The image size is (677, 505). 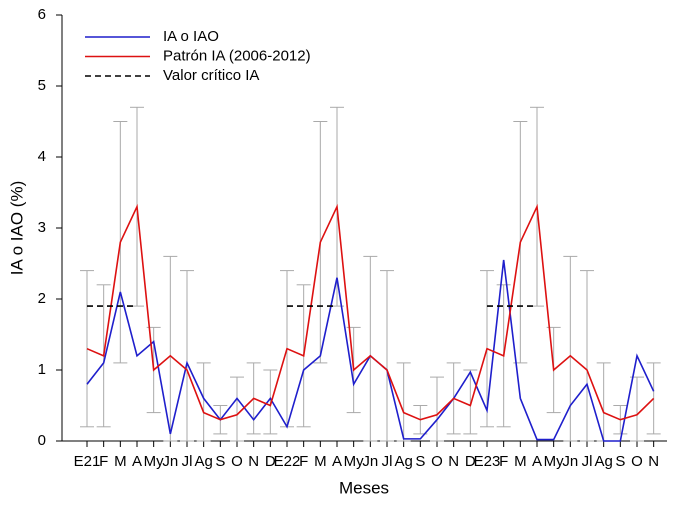 I want to click on x-tick-label: E21, so click(x=87, y=461).